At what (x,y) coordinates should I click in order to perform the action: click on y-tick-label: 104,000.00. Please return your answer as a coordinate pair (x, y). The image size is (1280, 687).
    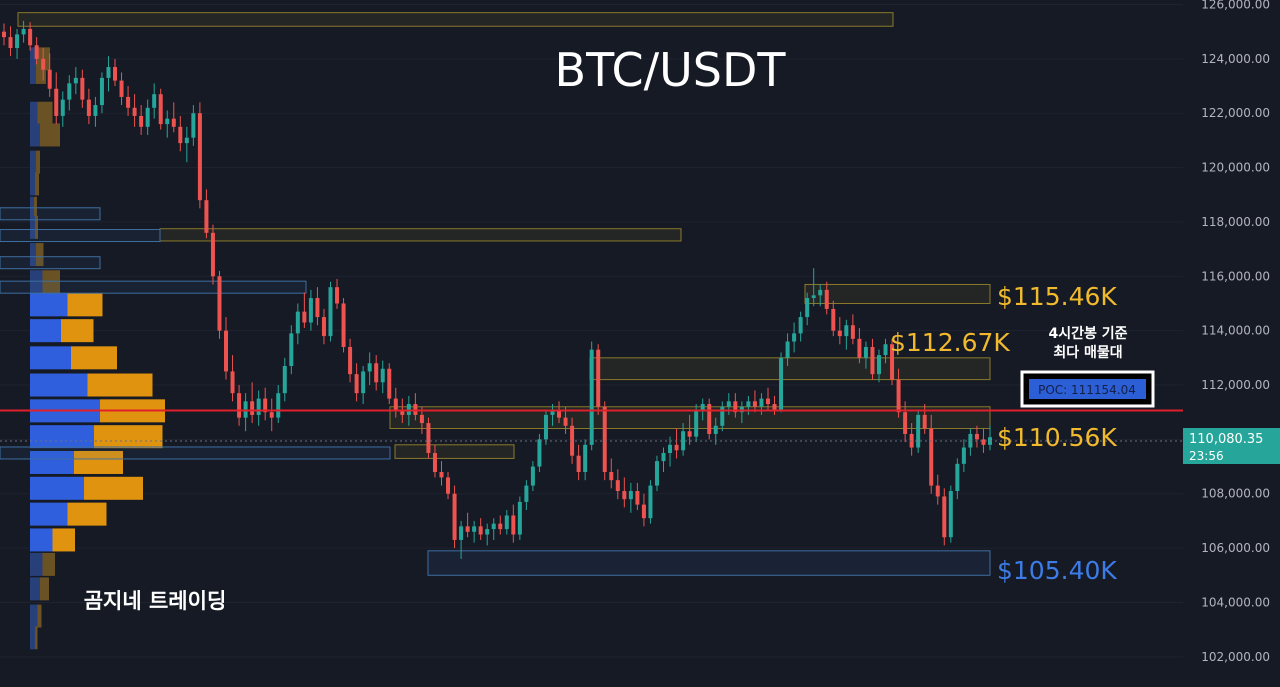
    Looking at the image, I should click on (1235, 602).